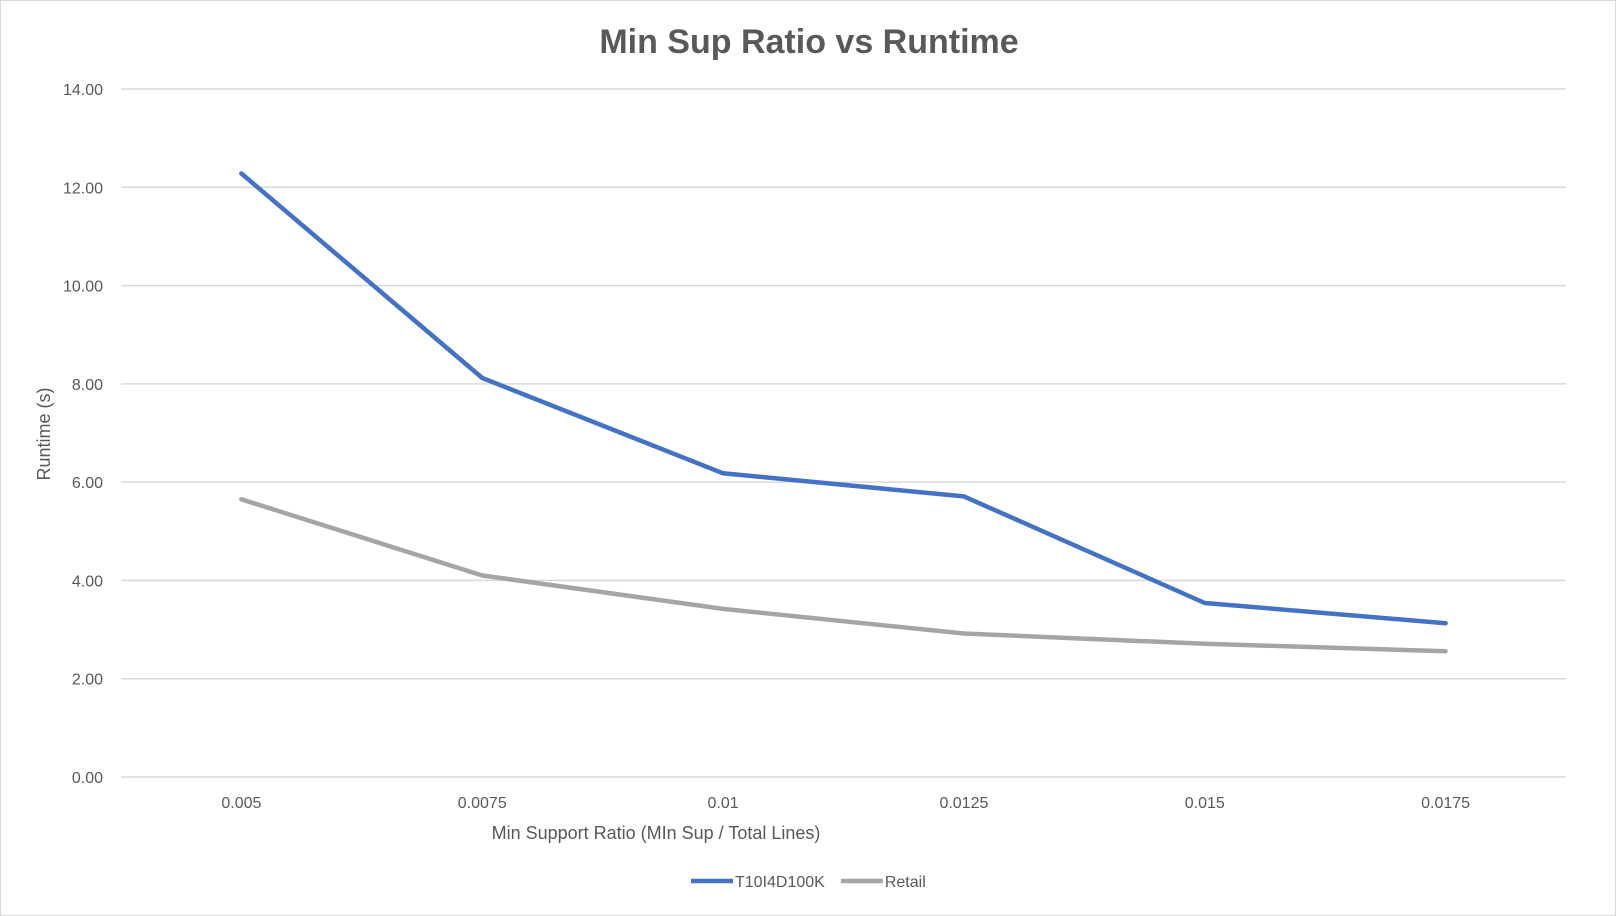 The height and width of the screenshot is (916, 1616). Describe the element at coordinates (83, 188) in the screenshot. I see `y-tick-label: 12.00` at that location.